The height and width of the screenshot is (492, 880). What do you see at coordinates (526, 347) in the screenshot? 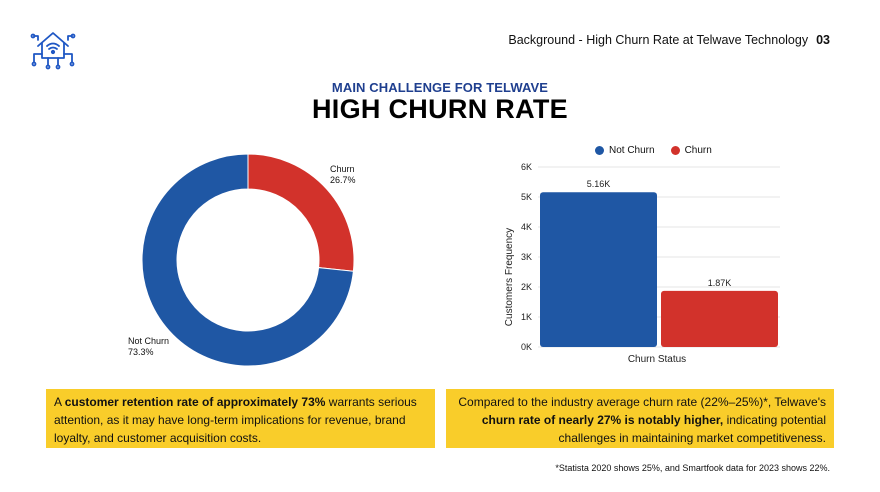
I see `y-tick-label: 0K` at bounding box center [526, 347].